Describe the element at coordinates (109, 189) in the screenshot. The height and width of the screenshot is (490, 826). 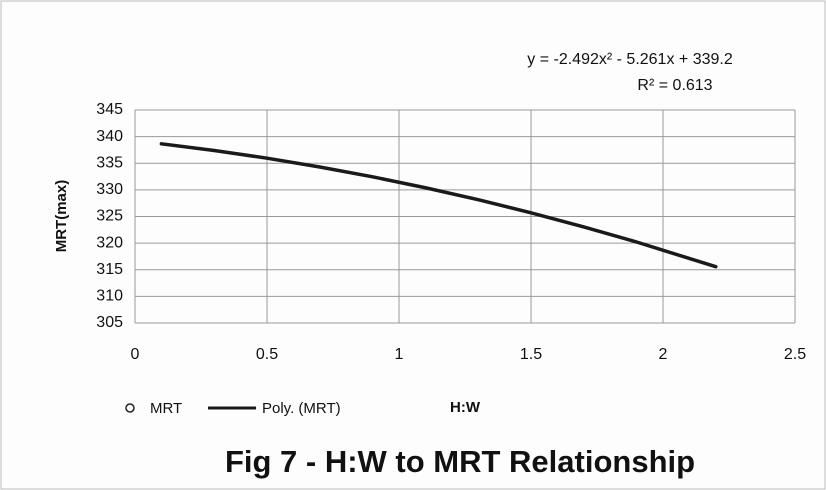
I see `y-tick-label: 330` at that location.